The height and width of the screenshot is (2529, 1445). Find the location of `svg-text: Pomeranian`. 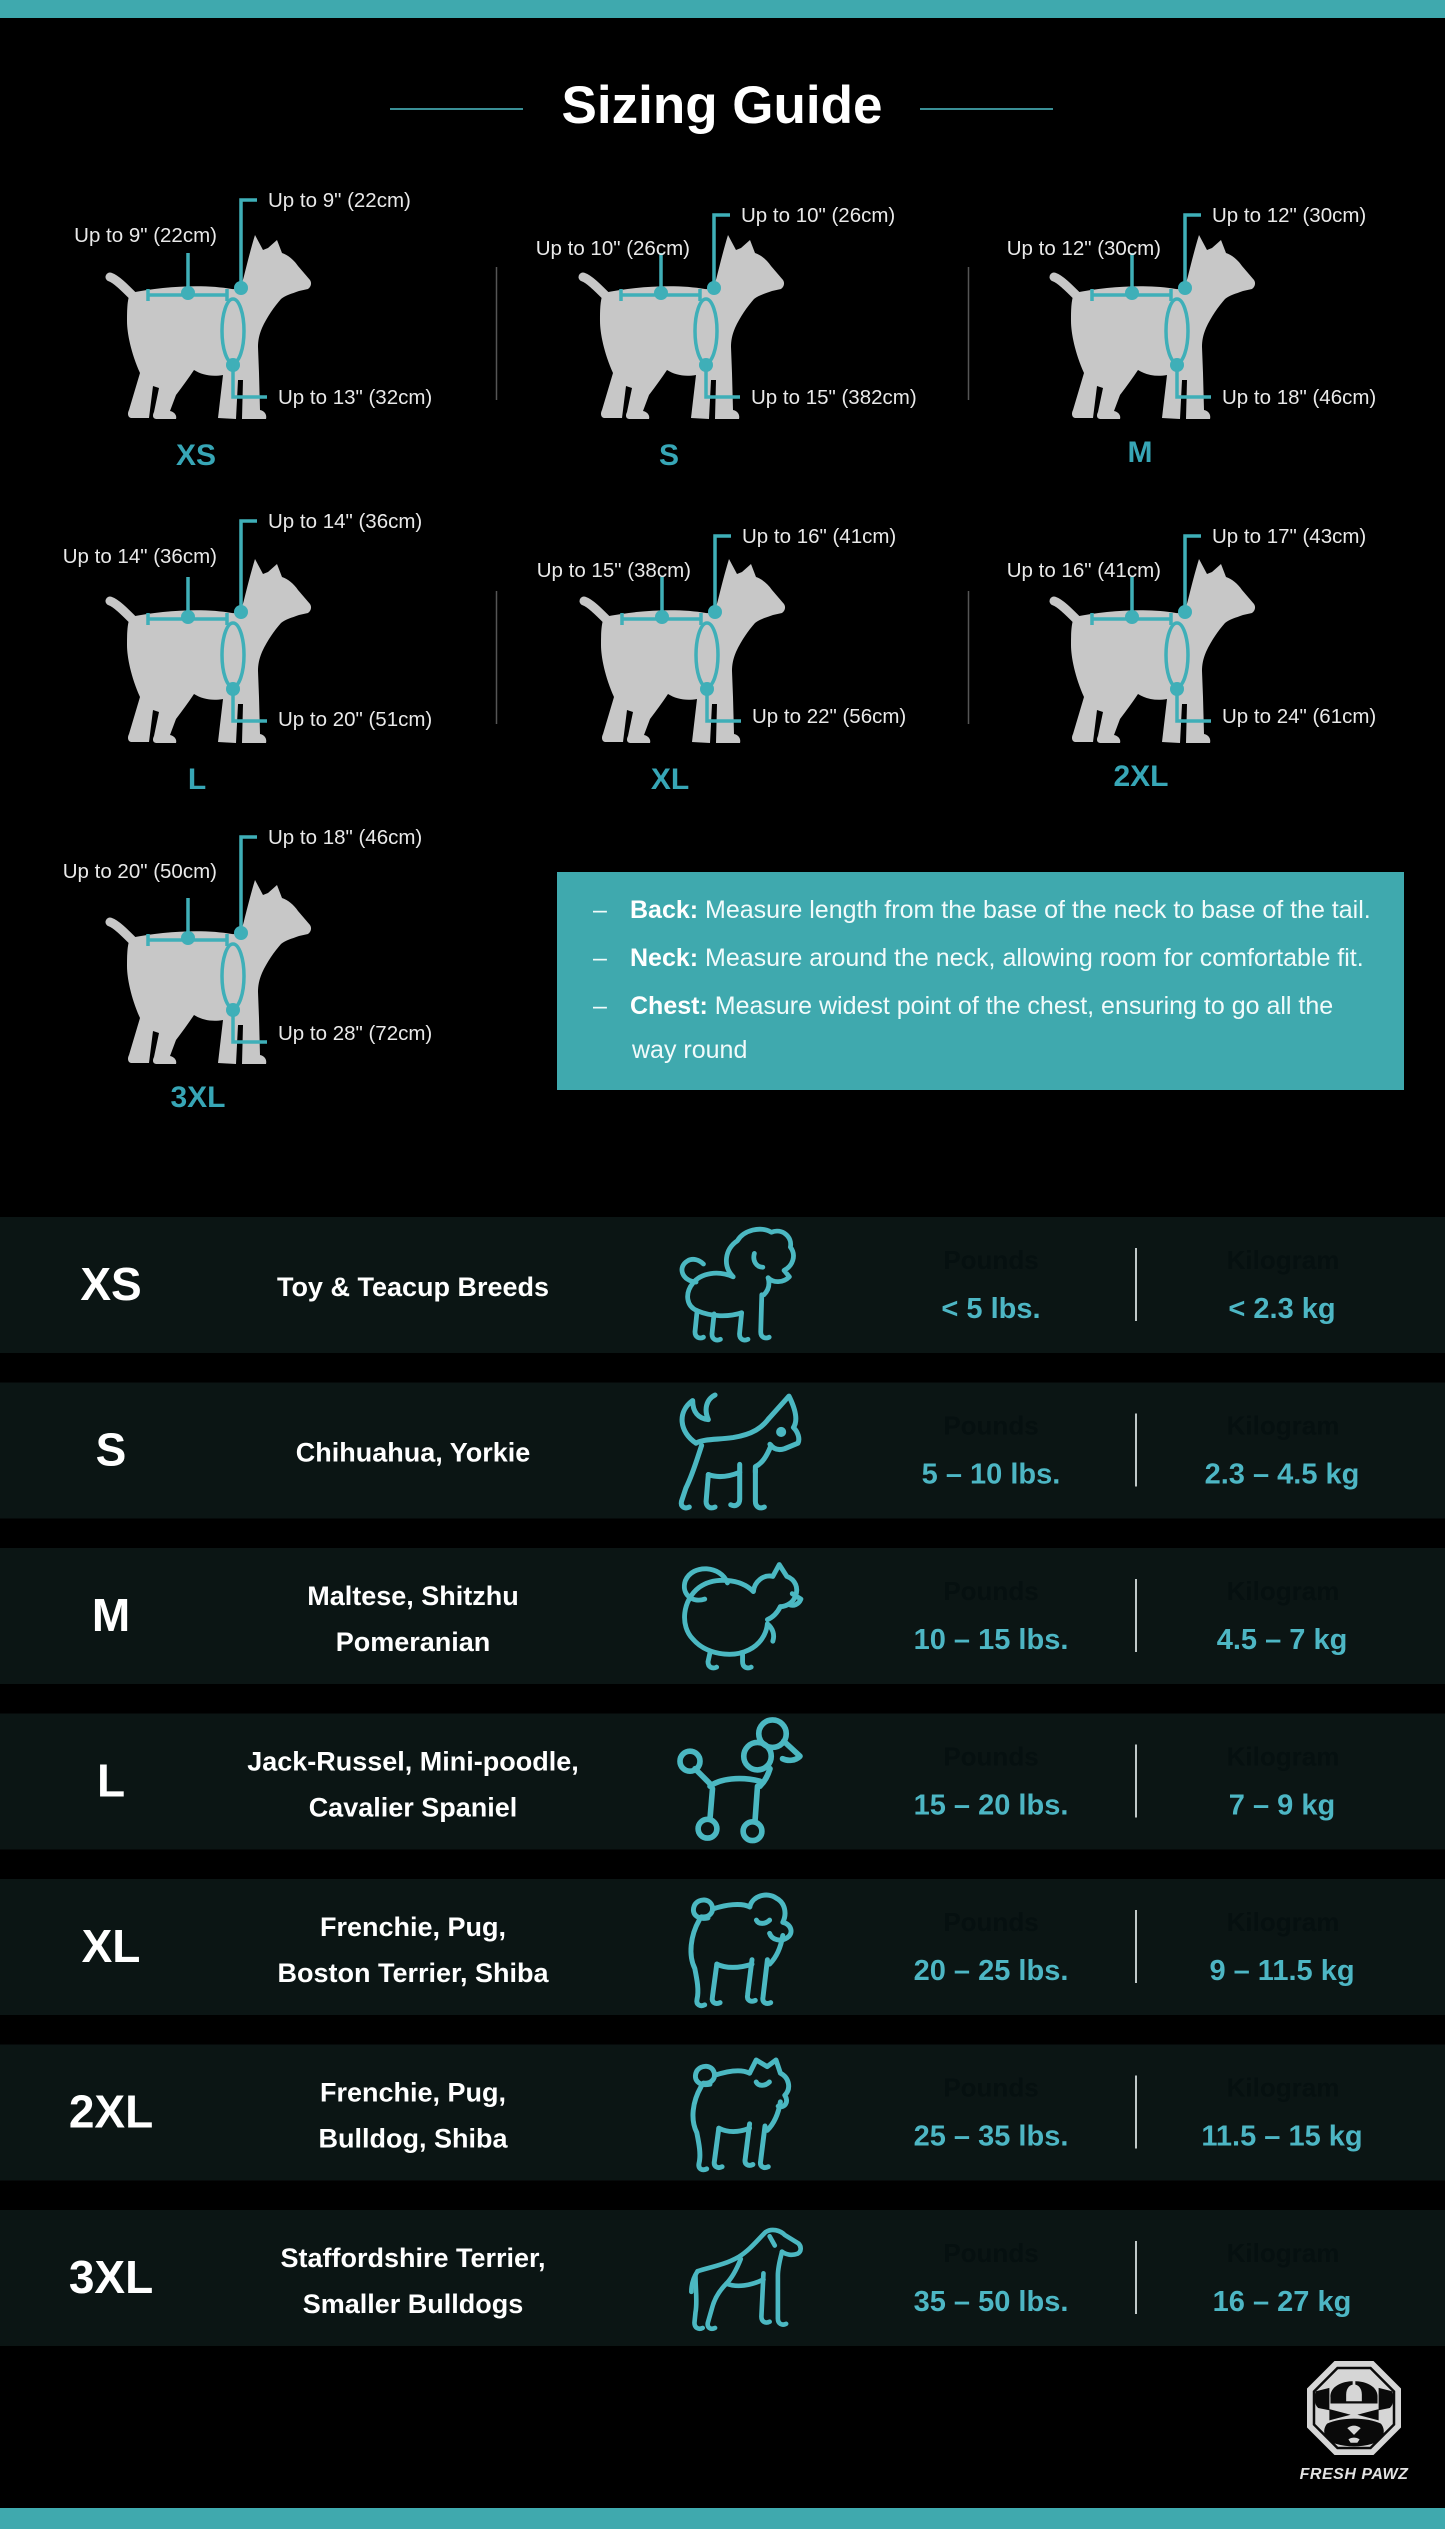

svg-text: Pomeranian is located at coordinates (413, 1642).